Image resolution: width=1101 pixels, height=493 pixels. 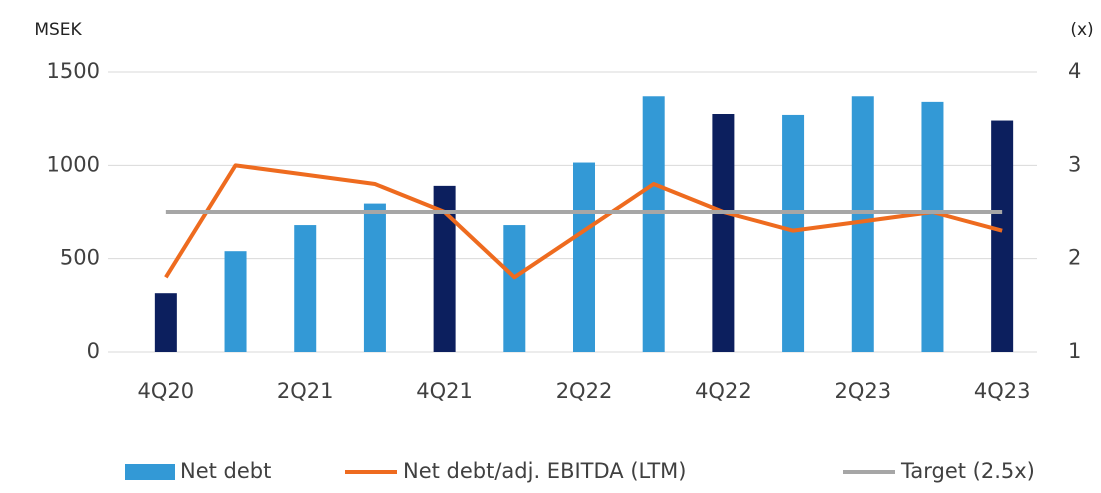 What do you see at coordinates (93, 351) in the screenshot?
I see `y-tick-label: 0` at bounding box center [93, 351].